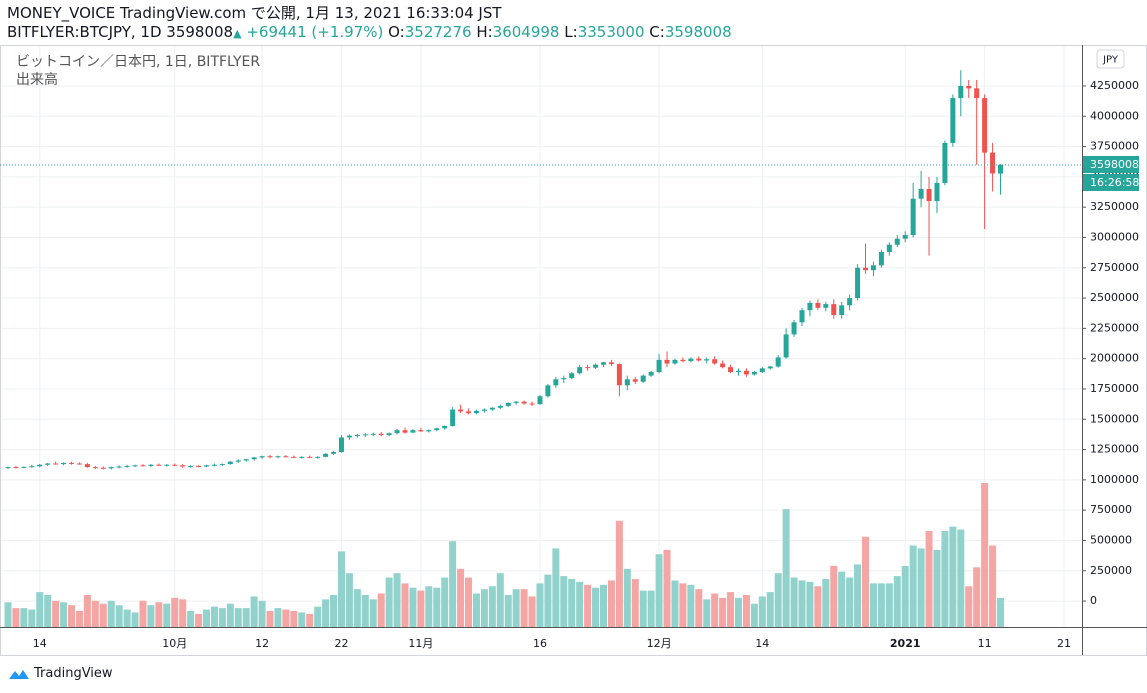  Describe the element at coordinates (1114, 388) in the screenshot. I see `y-tick-label: 1750000` at that location.